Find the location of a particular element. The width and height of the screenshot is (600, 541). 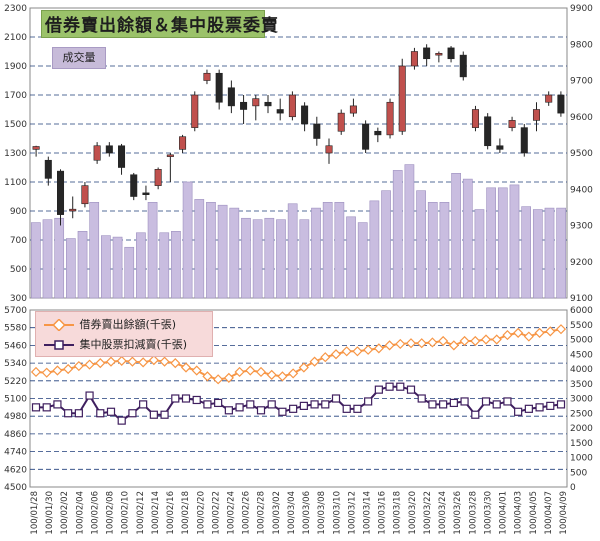

y-right-tick-label: 9400 is located at coordinates (581, 190).